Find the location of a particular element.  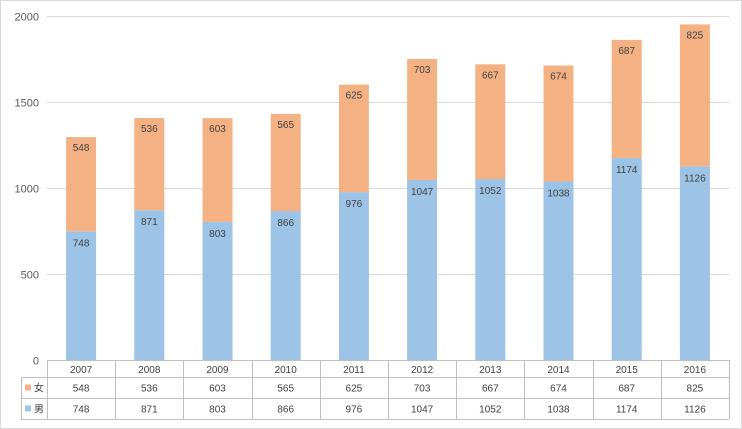

label-male-2014: 1038 is located at coordinates (558, 193).